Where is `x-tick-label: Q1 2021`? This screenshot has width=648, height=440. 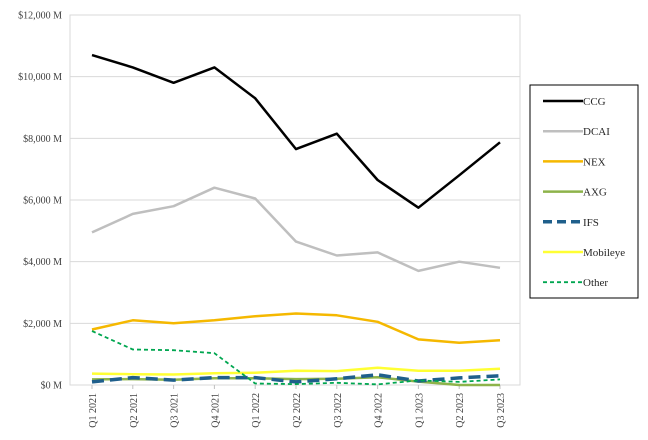
x-tick-label: Q1 2021 is located at coordinates (93, 410).